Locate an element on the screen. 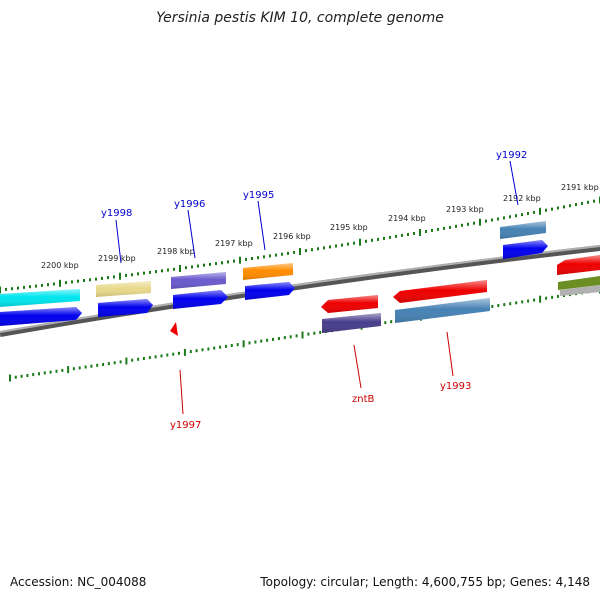  feature-olive is located at coordinates (579, 283).